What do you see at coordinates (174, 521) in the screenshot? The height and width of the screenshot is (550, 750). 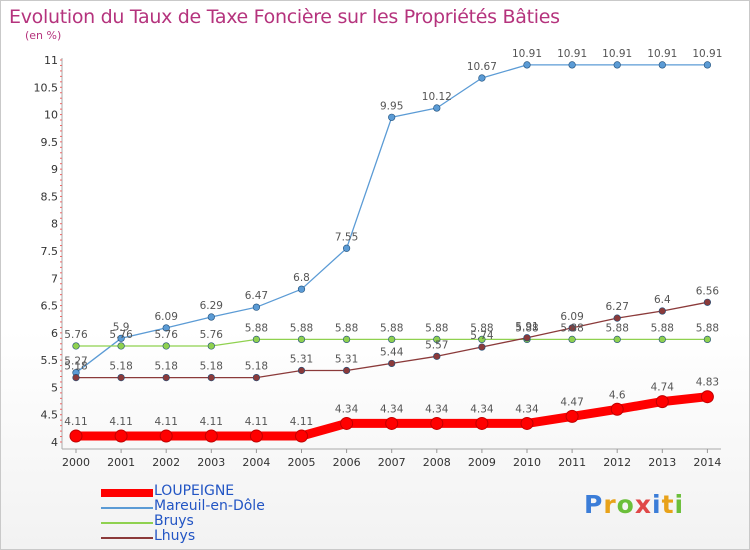 I see `legend-label: Bruys` at bounding box center [174, 521].